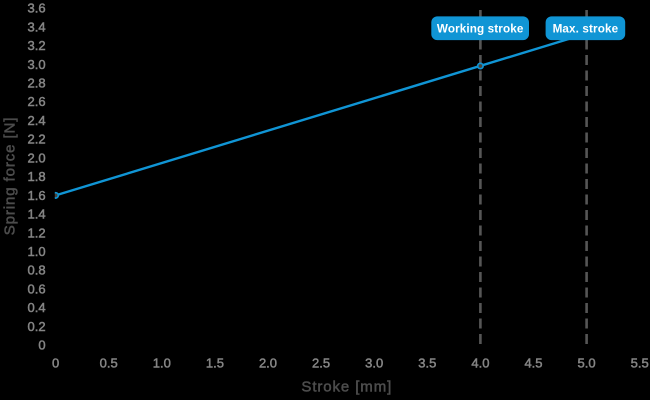 This screenshot has width=650, height=400. I want to click on svg-text: 1.5, so click(215, 362).